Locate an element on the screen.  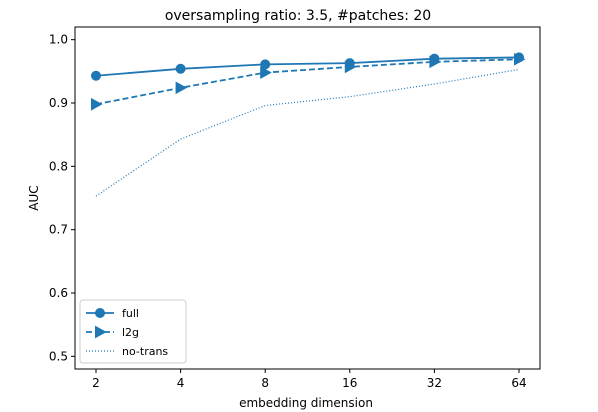
x-tick-label: 64 is located at coordinates (518, 383).